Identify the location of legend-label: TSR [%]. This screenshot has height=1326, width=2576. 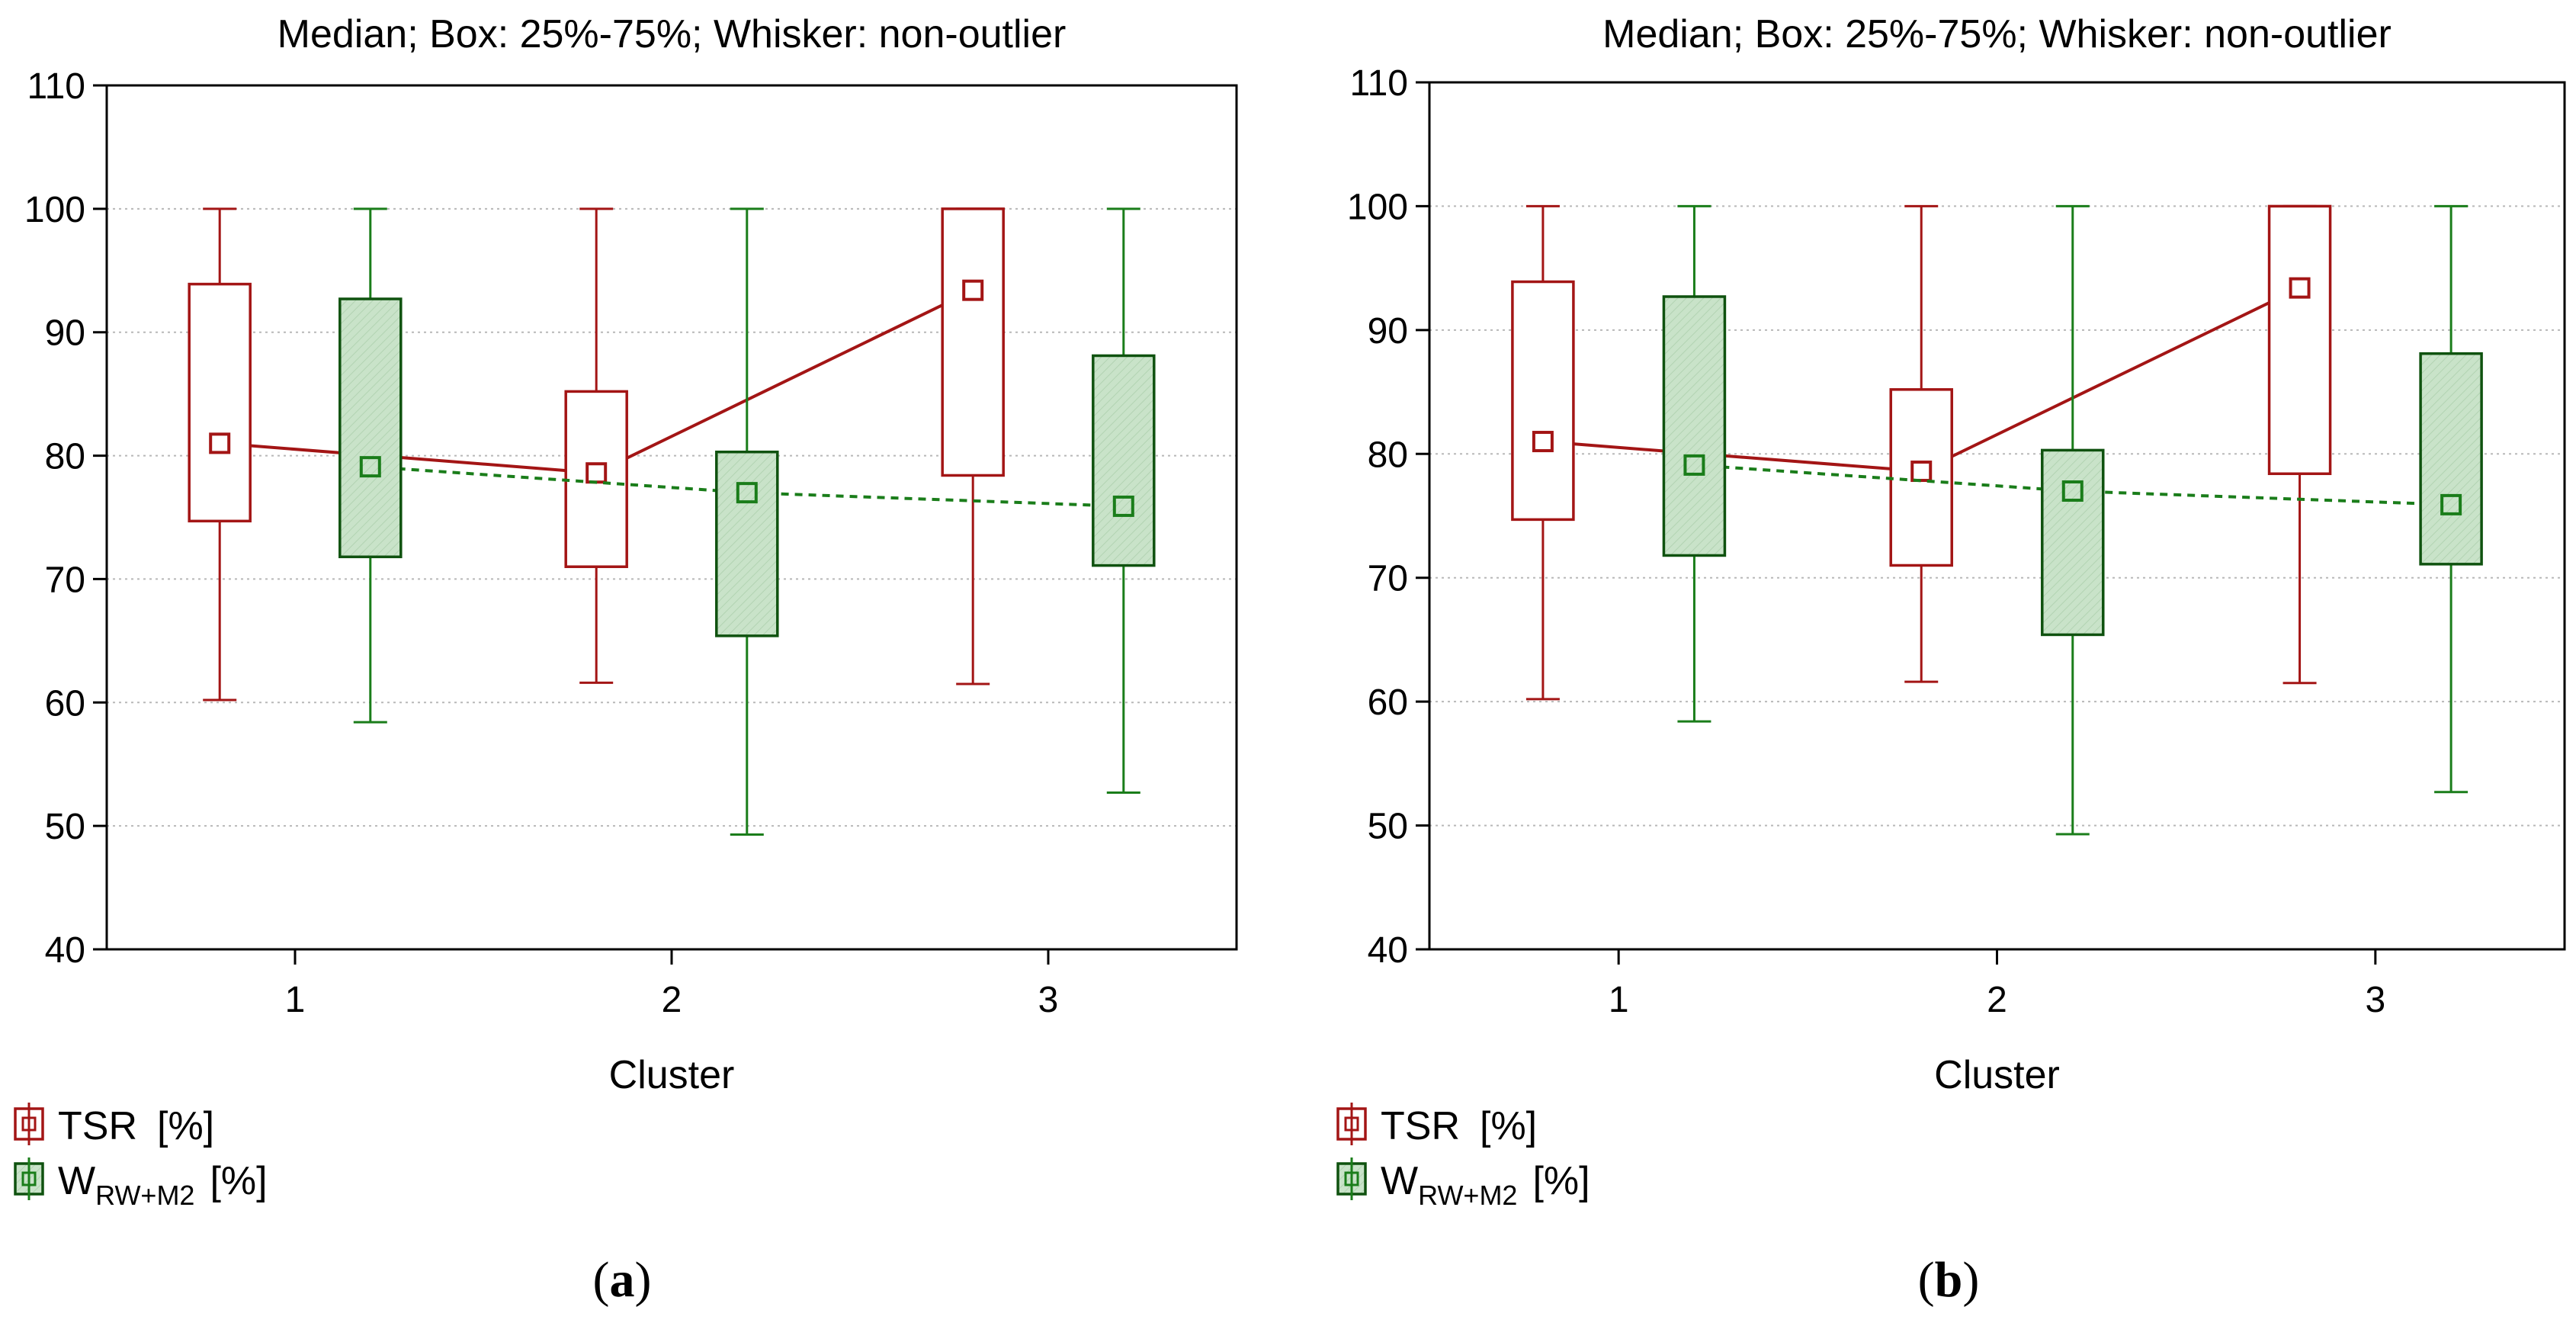
(136, 1126).